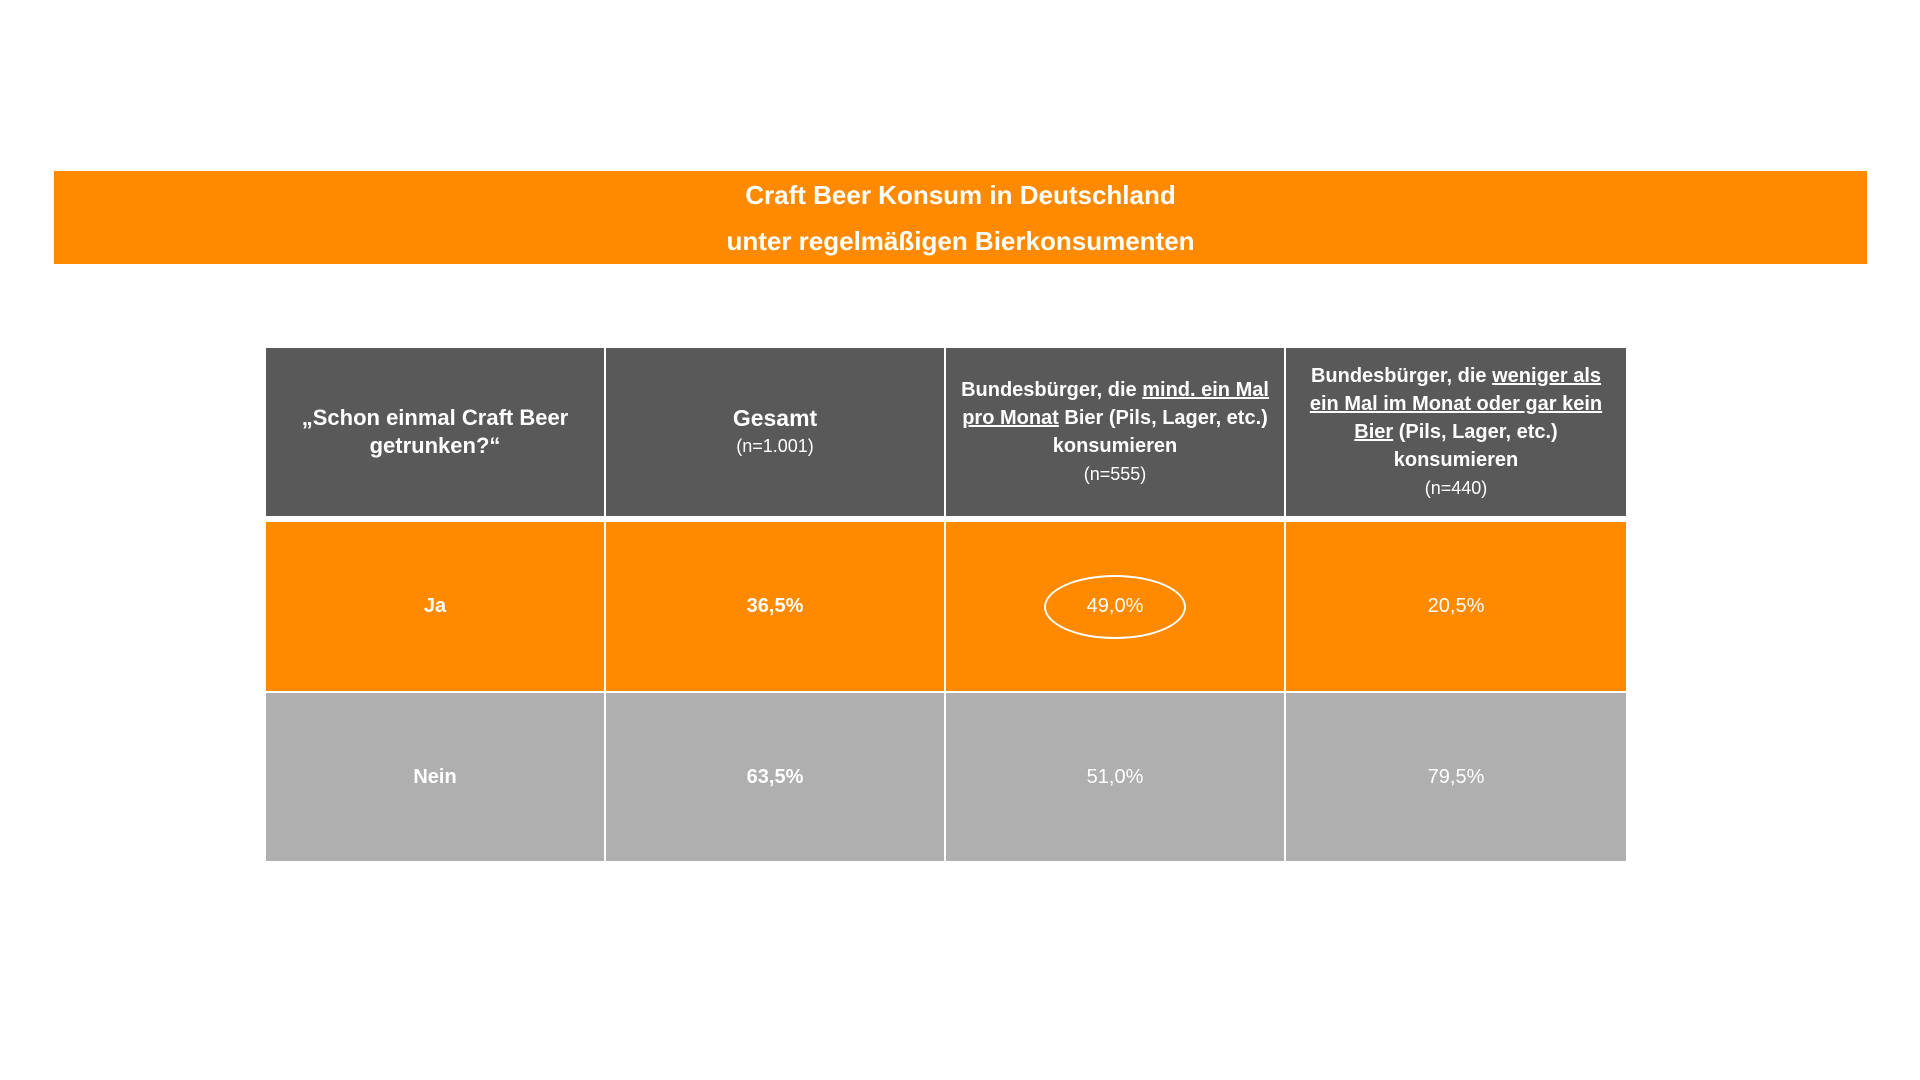 The height and width of the screenshot is (1080, 1920). What do you see at coordinates (960, 194) in the screenshot?
I see `title-line-1: Craft Beer Konsum in Deutschland` at bounding box center [960, 194].